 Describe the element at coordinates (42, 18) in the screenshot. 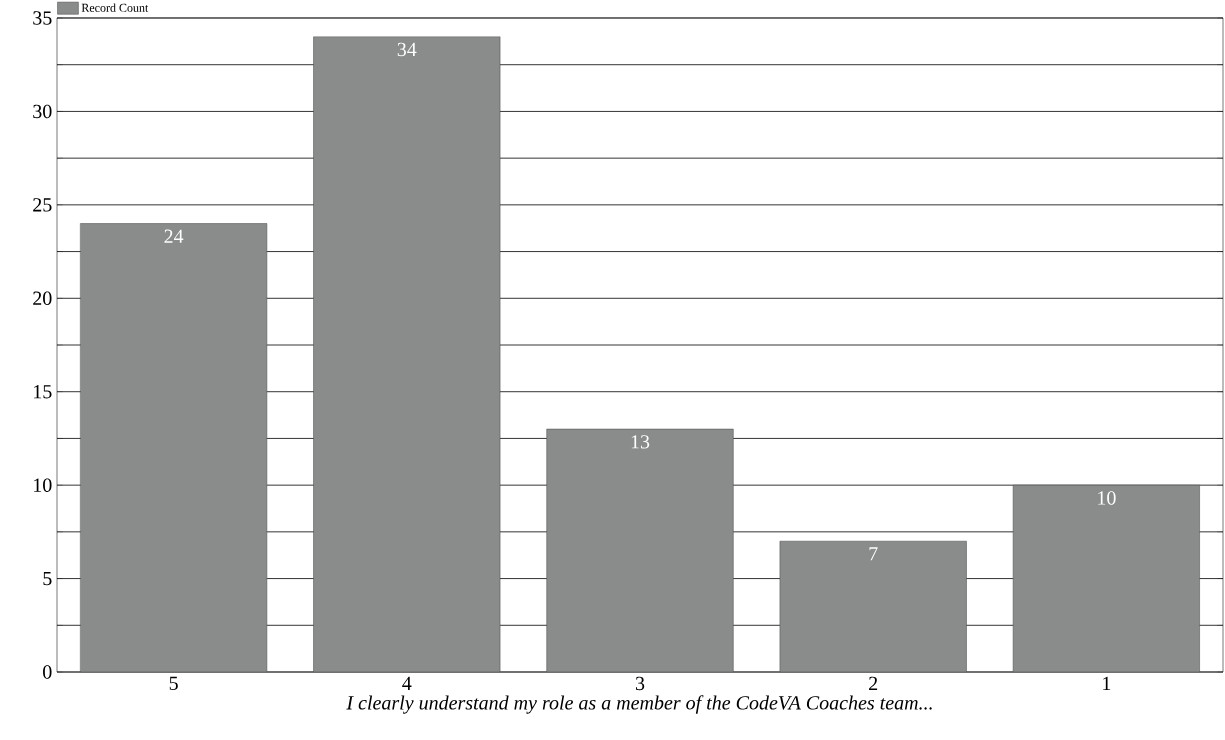

I see `y-tick-label: 35` at that location.